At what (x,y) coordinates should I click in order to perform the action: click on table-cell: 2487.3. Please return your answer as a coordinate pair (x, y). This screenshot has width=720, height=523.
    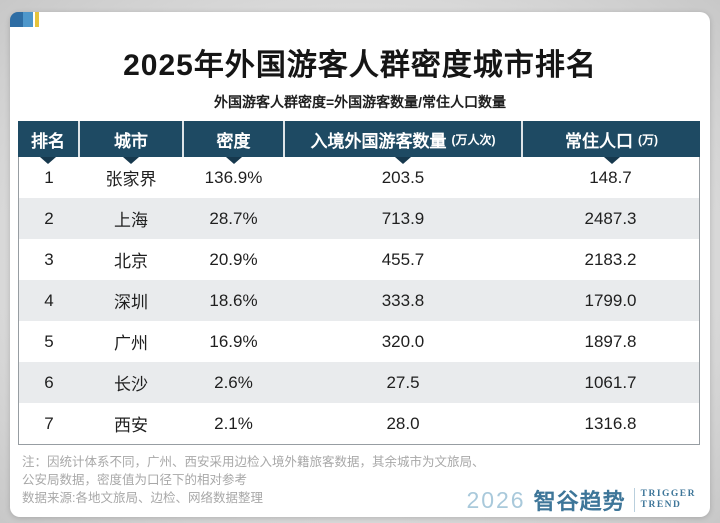
    Looking at the image, I should click on (610, 218).